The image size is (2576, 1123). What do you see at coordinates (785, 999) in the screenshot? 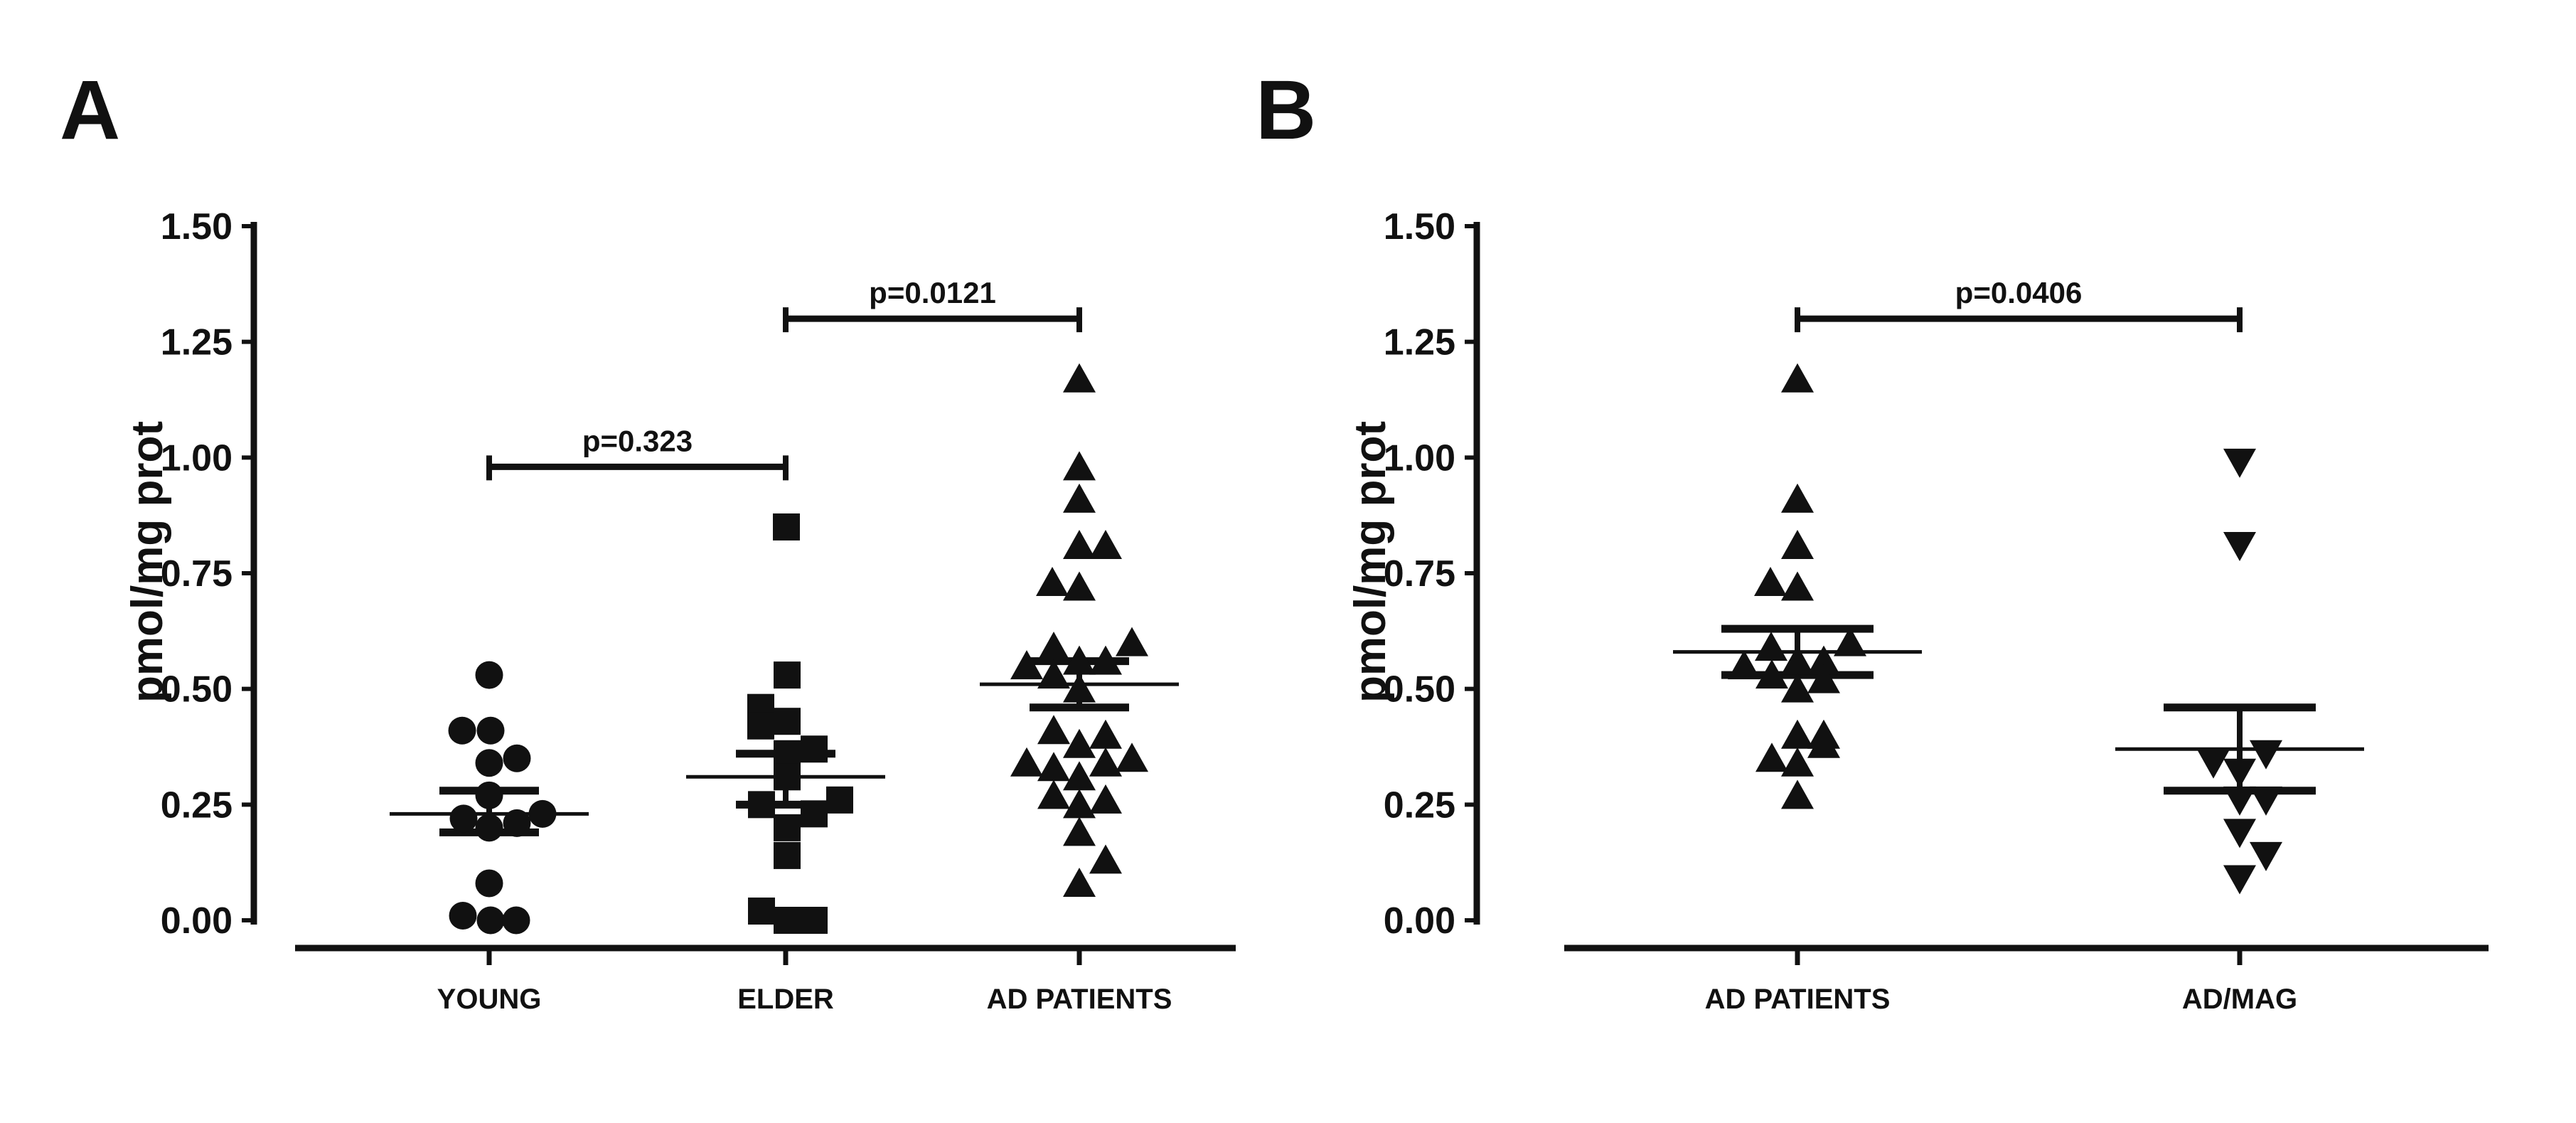
I see `x-category-label: ELDER` at bounding box center [785, 999].